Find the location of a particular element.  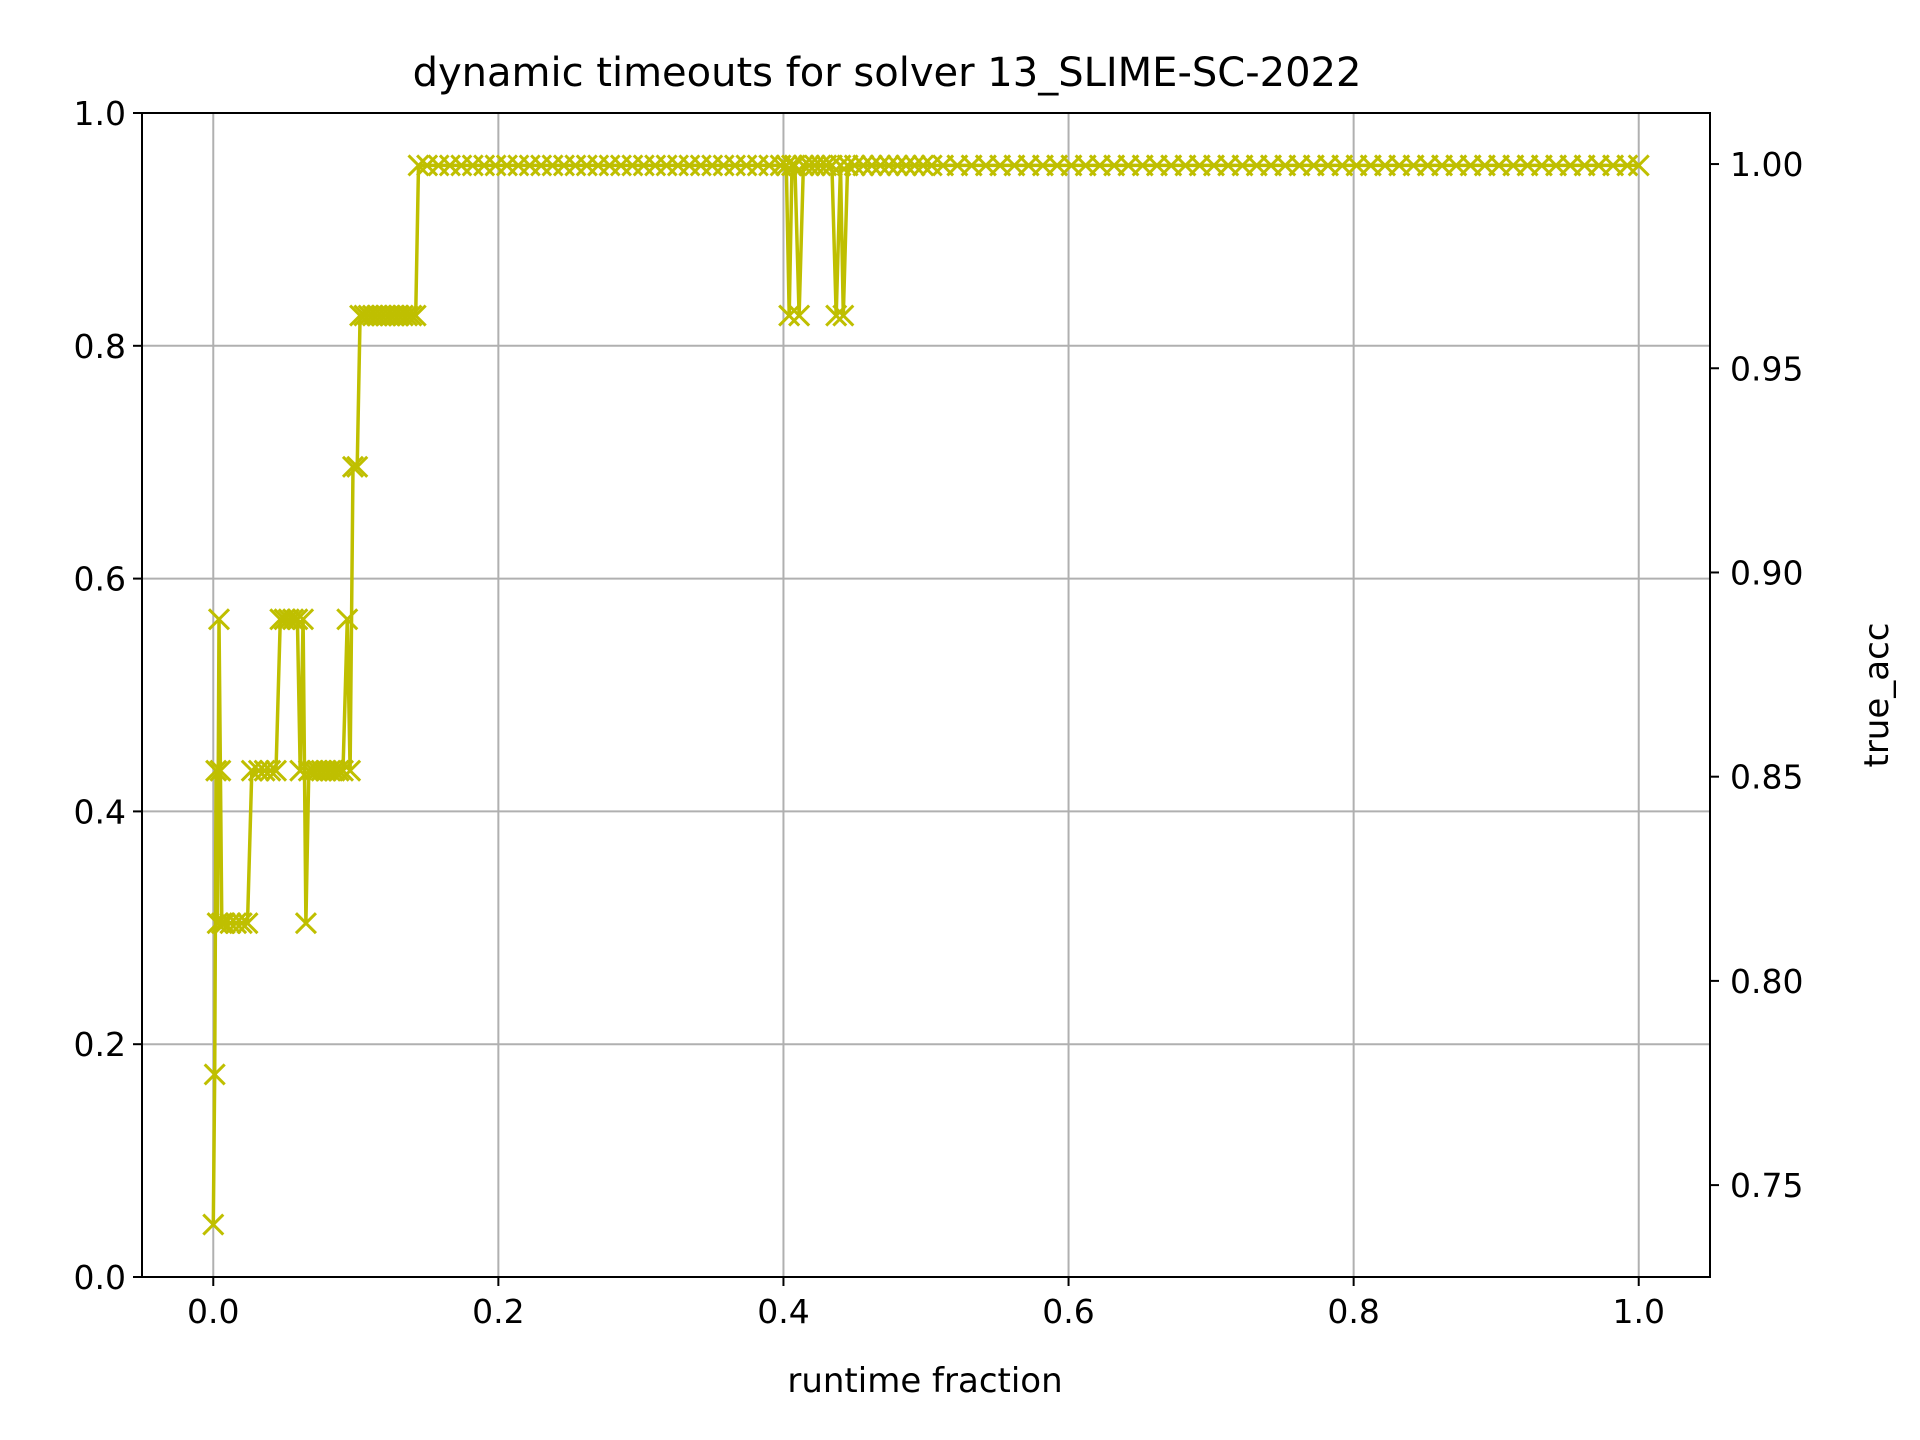

y-right-tick-label: 0.75 is located at coordinates (1766, 1185).